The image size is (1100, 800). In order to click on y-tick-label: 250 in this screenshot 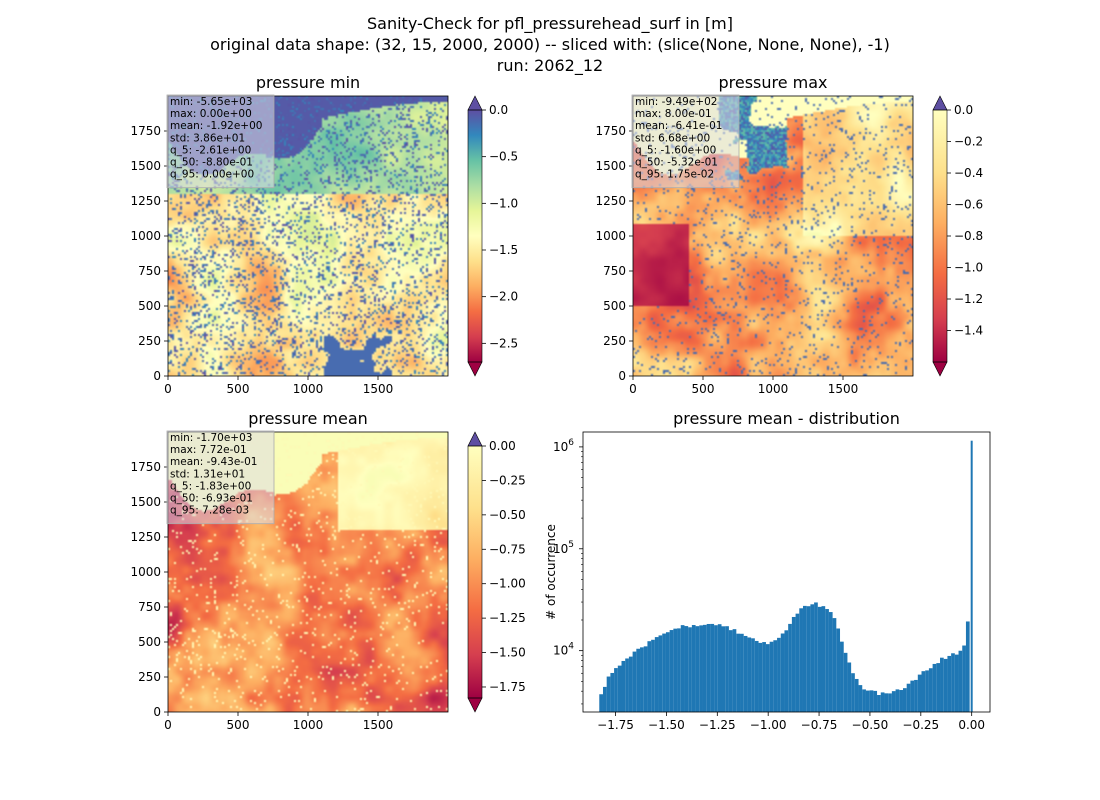, I will do `click(614, 341)`.